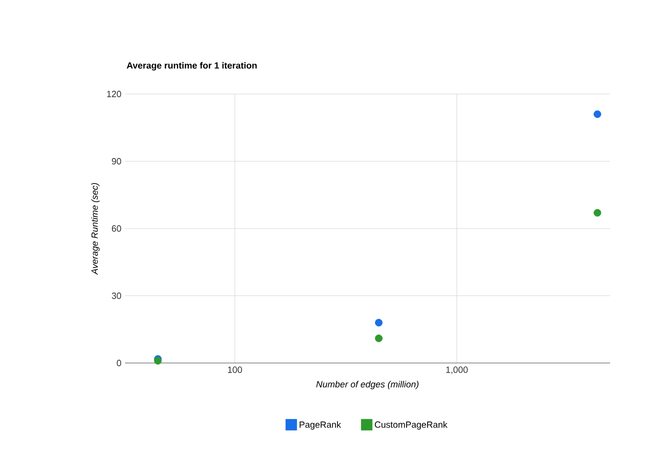 Image resolution: width=655 pixels, height=461 pixels. What do you see at coordinates (114, 94) in the screenshot?
I see `y-tick-label: 120` at bounding box center [114, 94].